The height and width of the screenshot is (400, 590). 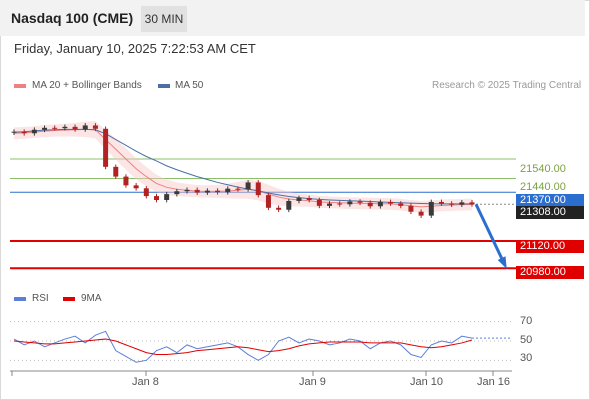 What do you see at coordinates (550, 246) in the screenshot?
I see `level-label-s1: 21120.00` at bounding box center [550, 246].